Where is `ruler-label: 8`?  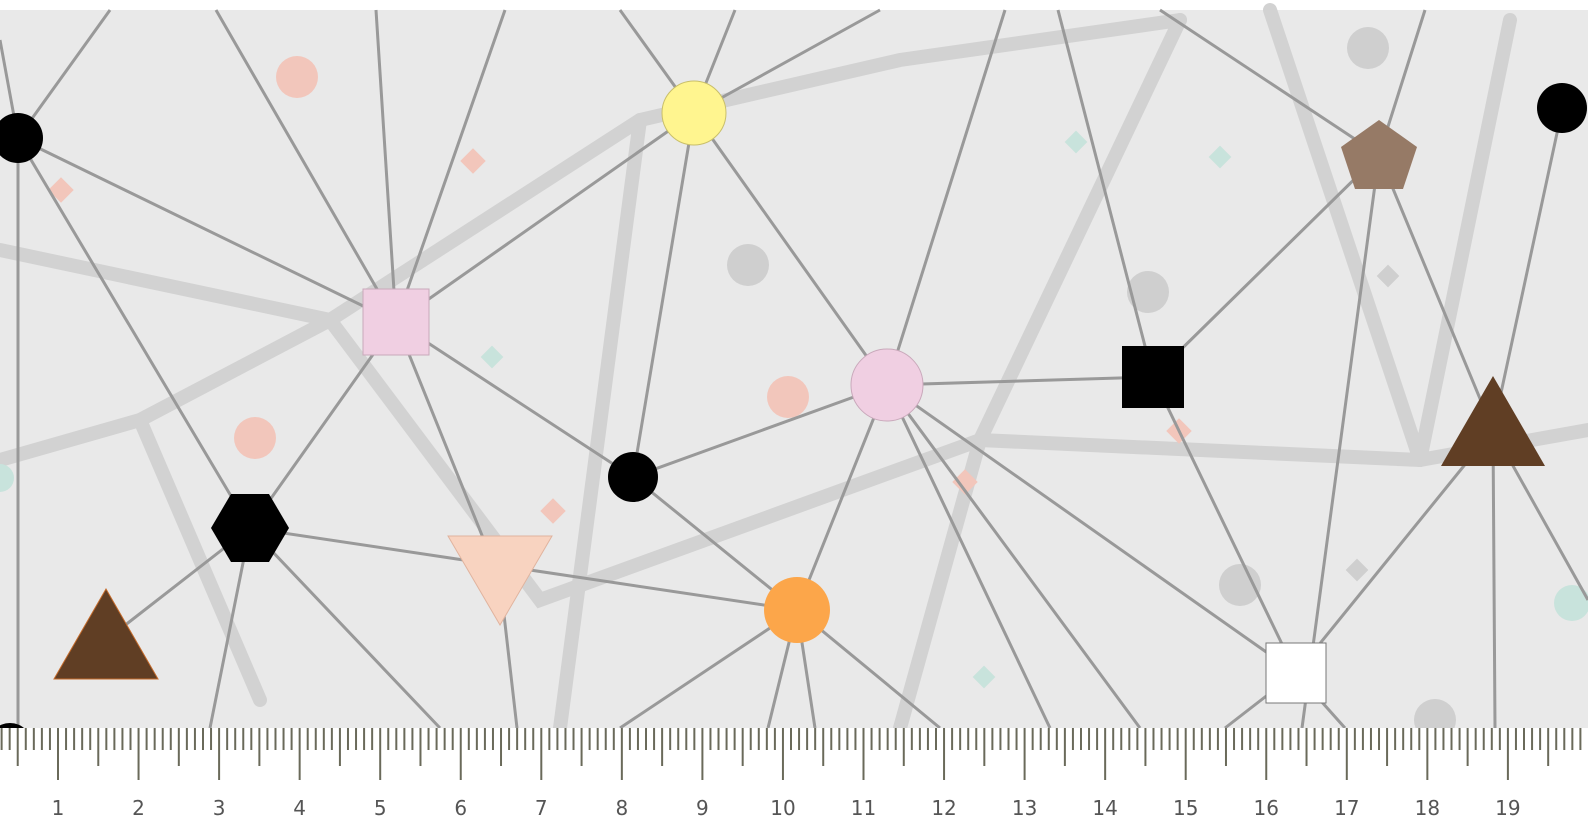
ruler-label: 8 is located at coordinates (621, 808).